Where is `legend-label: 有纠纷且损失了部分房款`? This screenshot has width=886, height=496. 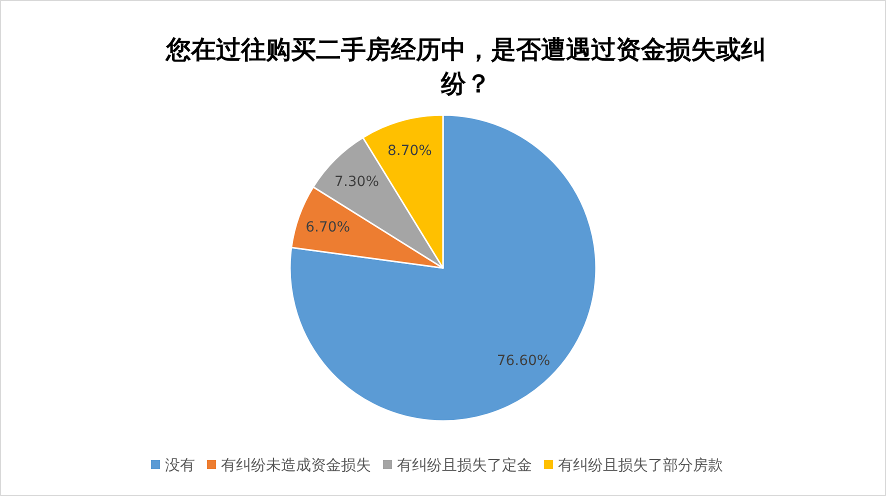 legend-label: 有纠纷且损失了部分房款 is located at coordinates (640, 465).